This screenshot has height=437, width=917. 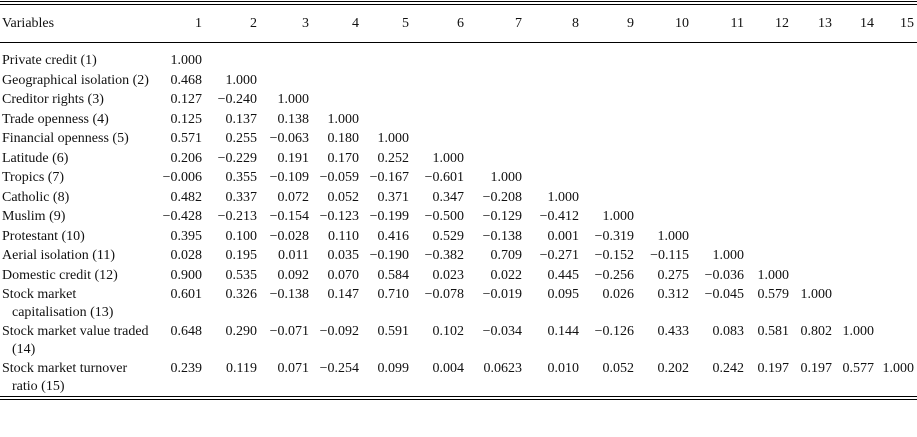 I want to click on table-row: Trade openness (4) 0.125 0.137 0.138 1.000, so click(x=458, y=120).